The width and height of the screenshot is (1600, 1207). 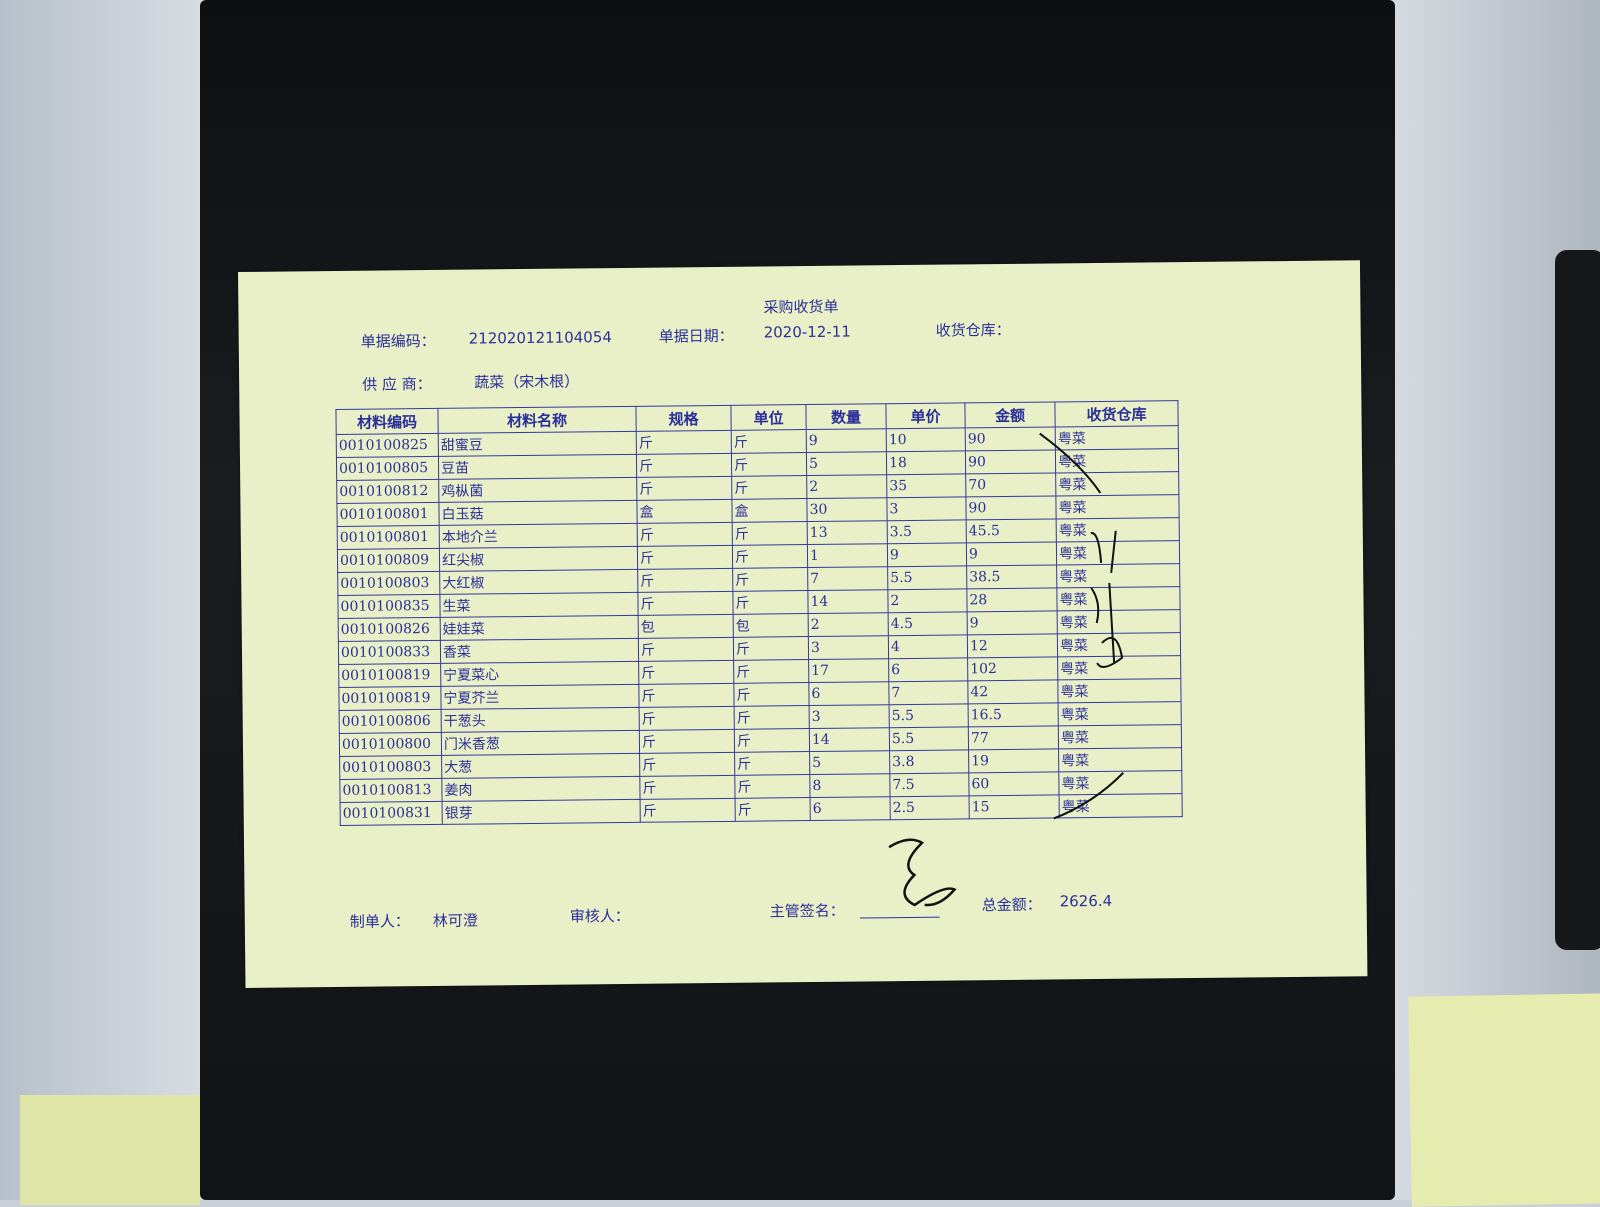 What do you see at coordinates (387, 491) in the screenshot?
I see `table-cell: 0010100812` at bounding box center [387, 491].